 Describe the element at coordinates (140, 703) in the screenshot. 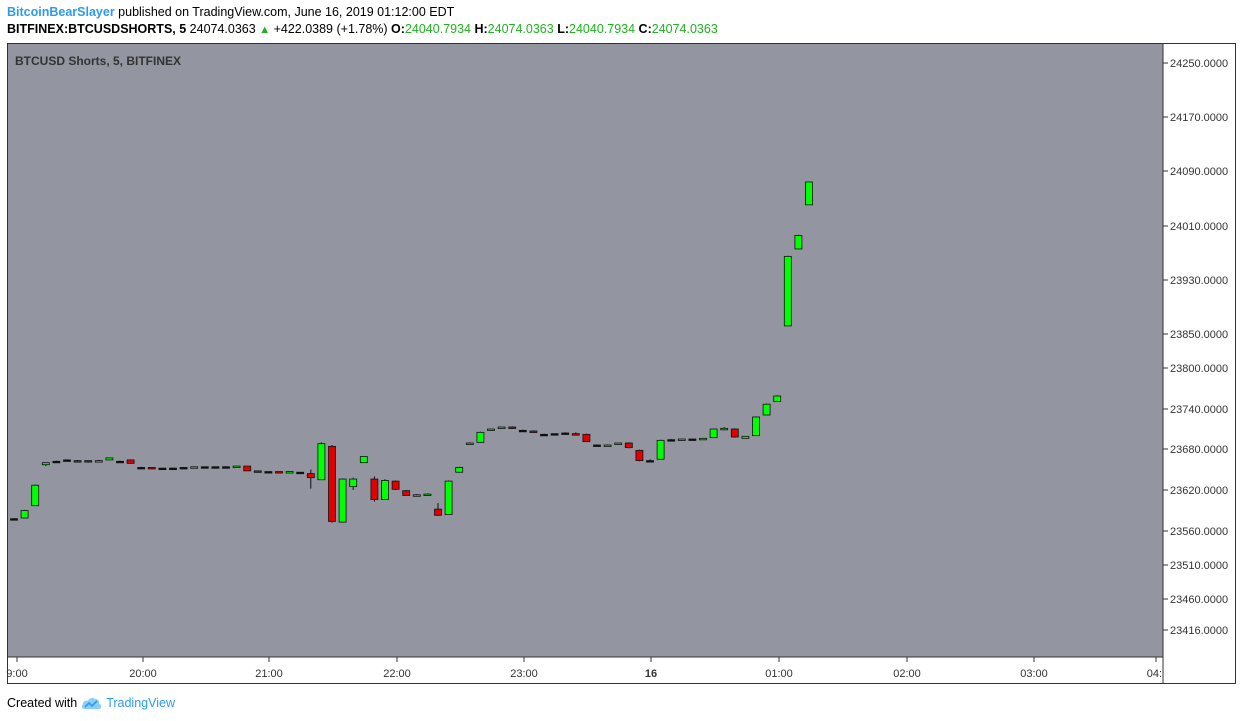

I see `tradingview-link: TradingView` at that location.